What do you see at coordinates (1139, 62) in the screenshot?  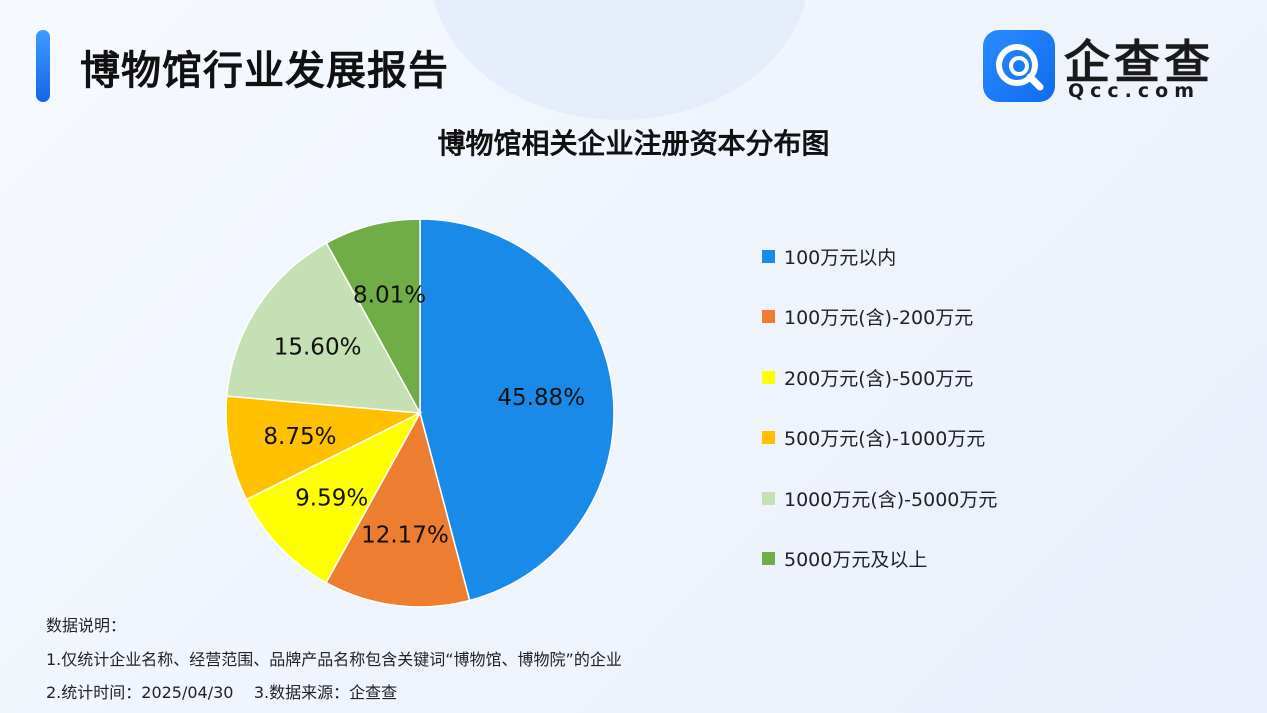 I see `logo-wordmark: 企查查` at bounding box center [1139, 62].